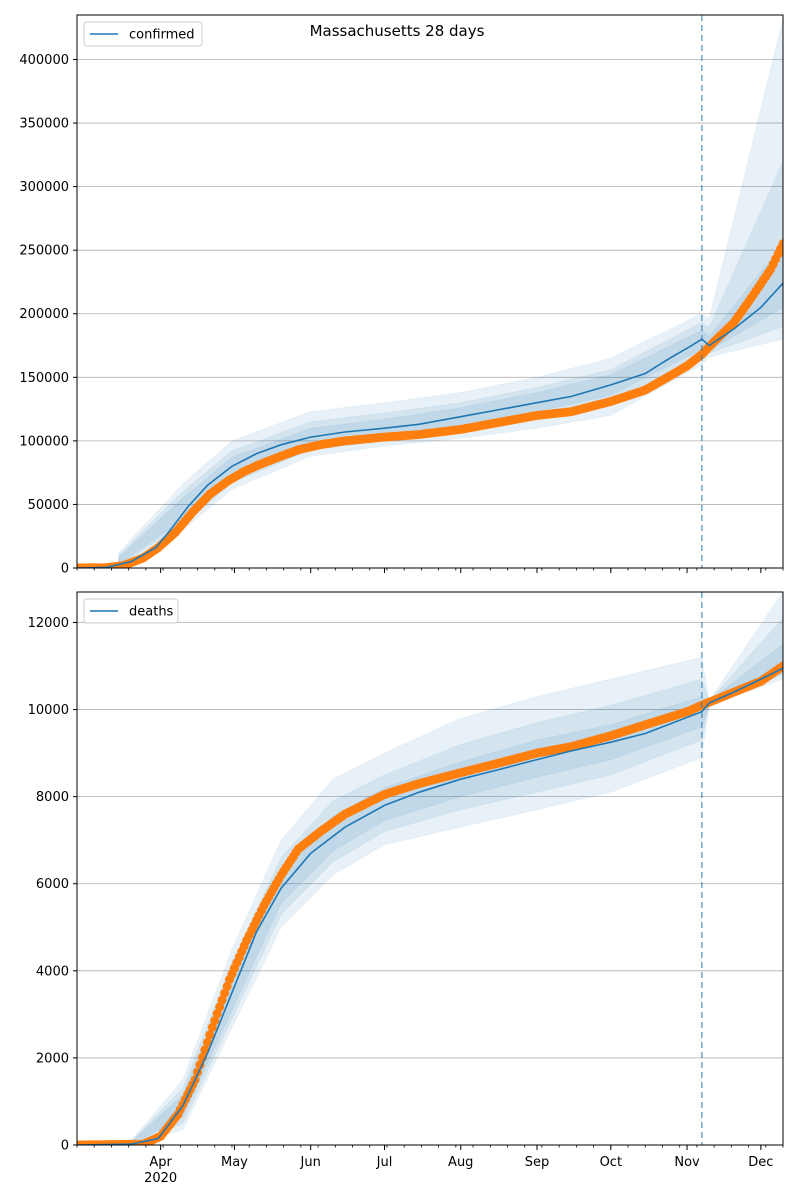  I want to click on ytick-label: 200000, so click(44, 314).